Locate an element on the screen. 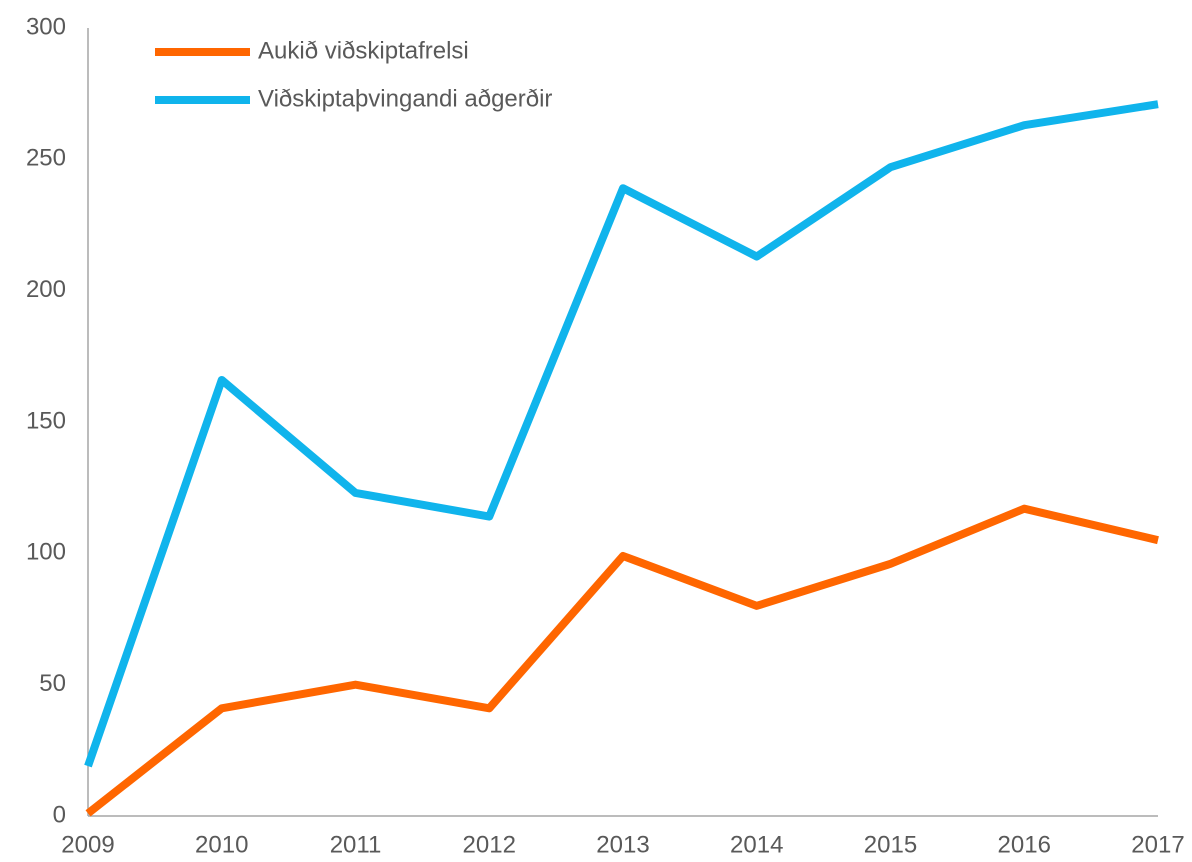 Image resolution: width=1192 pixels, height=862 pixels. x-tick-label: 2009 is located at coordinates (87, 844).